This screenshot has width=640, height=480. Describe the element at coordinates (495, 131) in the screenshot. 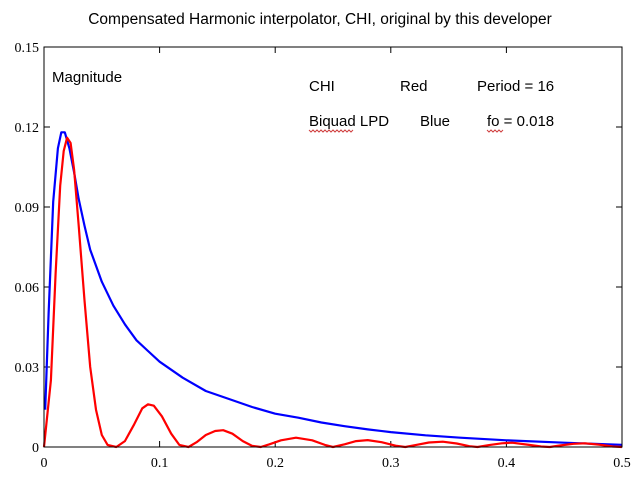

I see `spellcheck-underline-fo` at that location.